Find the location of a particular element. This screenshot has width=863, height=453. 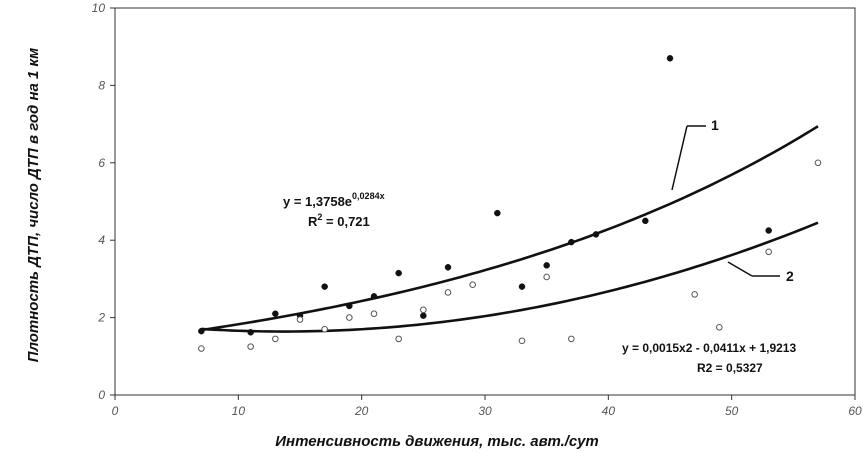

y-tick-label: 8 is located at coordinates (101, 85).